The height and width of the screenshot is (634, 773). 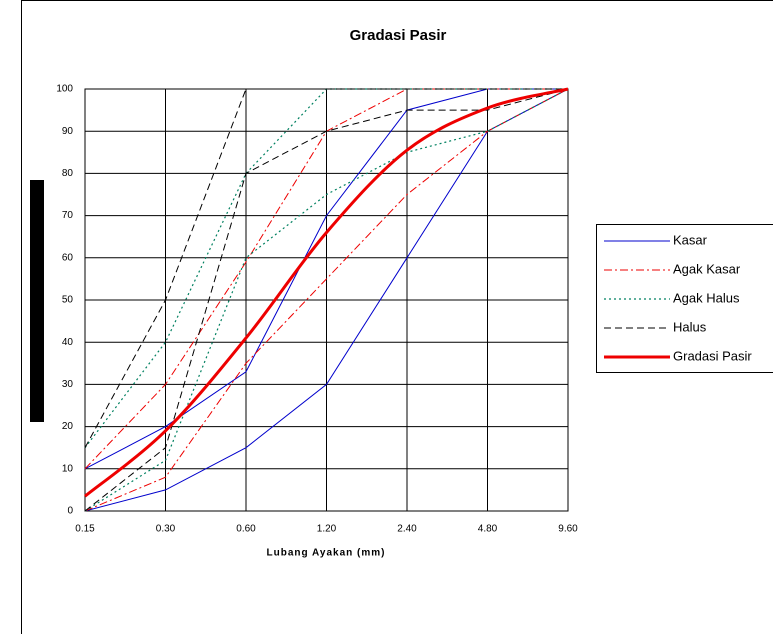 I want to click on x-tick-label: 0.15, so click(x=85, y=529).